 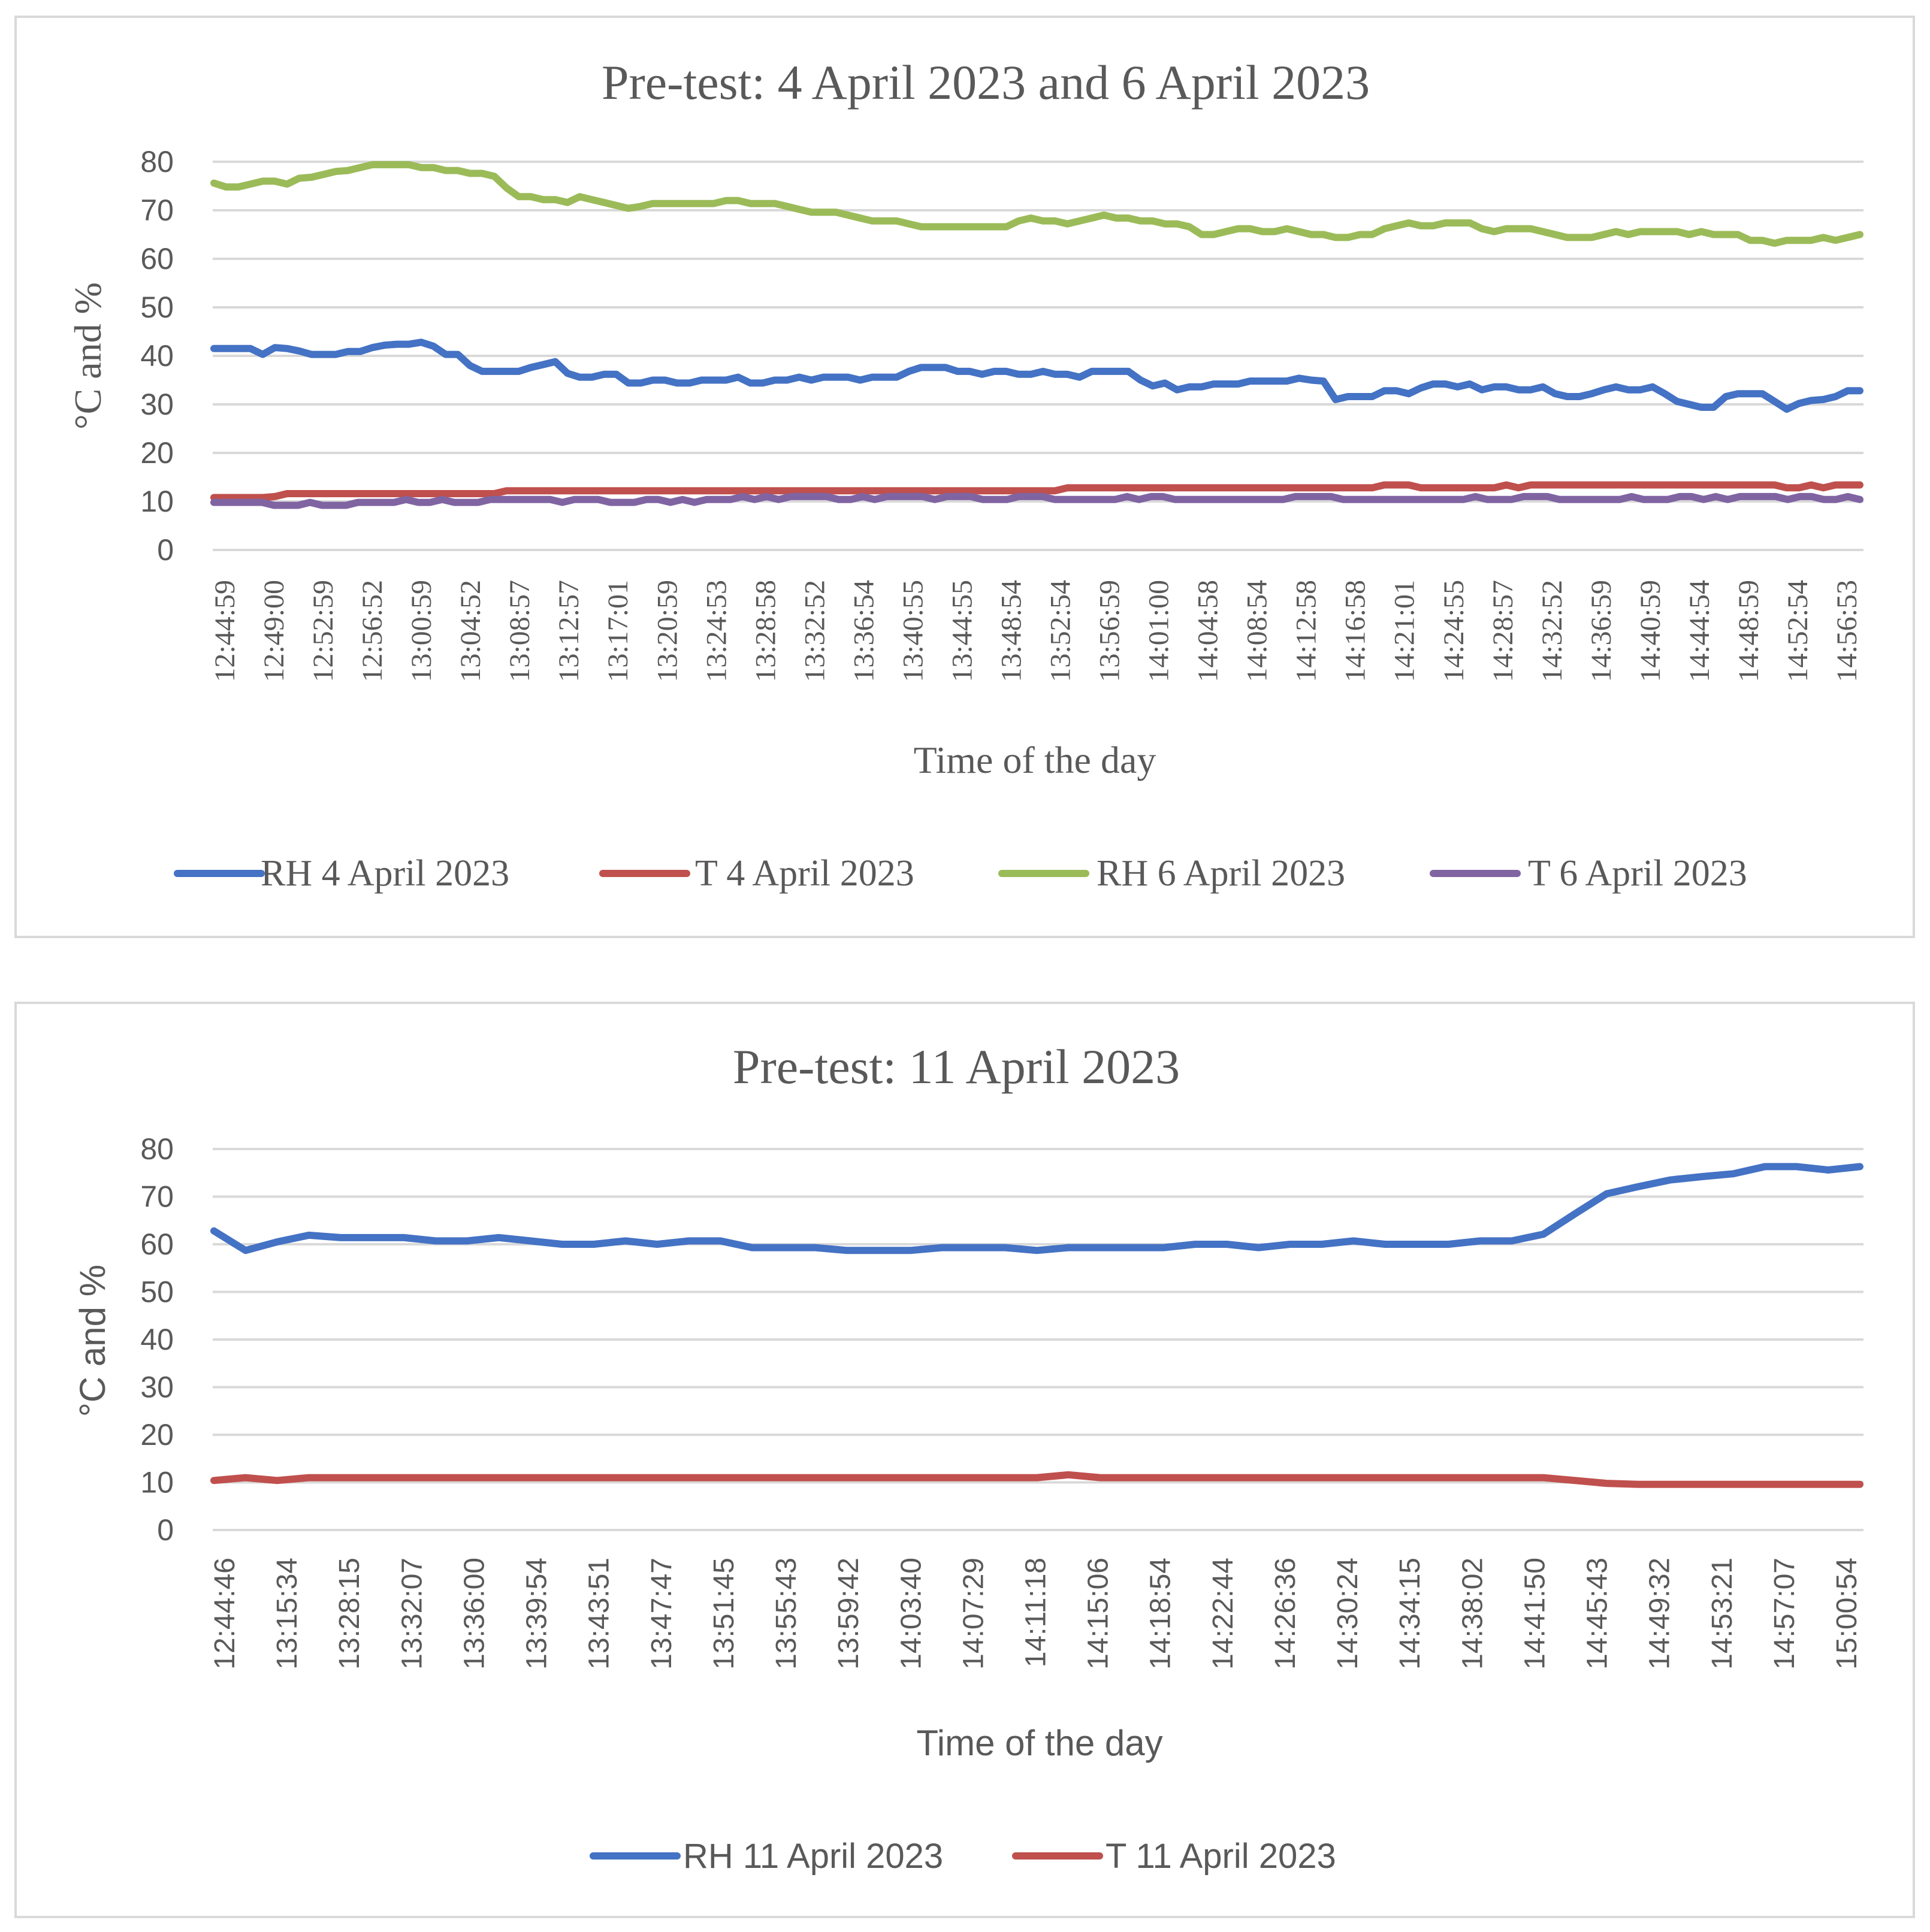 I want to click on x-tick-label: 14:32:52, so click(x=1552, y=631).